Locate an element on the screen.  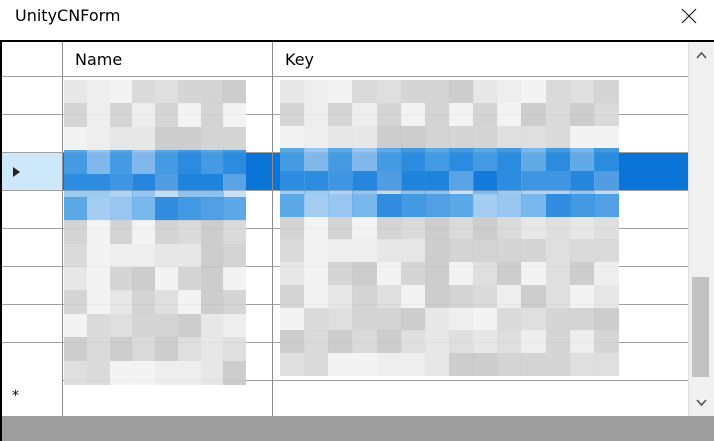
close-button is located at coordinates (689, 16).